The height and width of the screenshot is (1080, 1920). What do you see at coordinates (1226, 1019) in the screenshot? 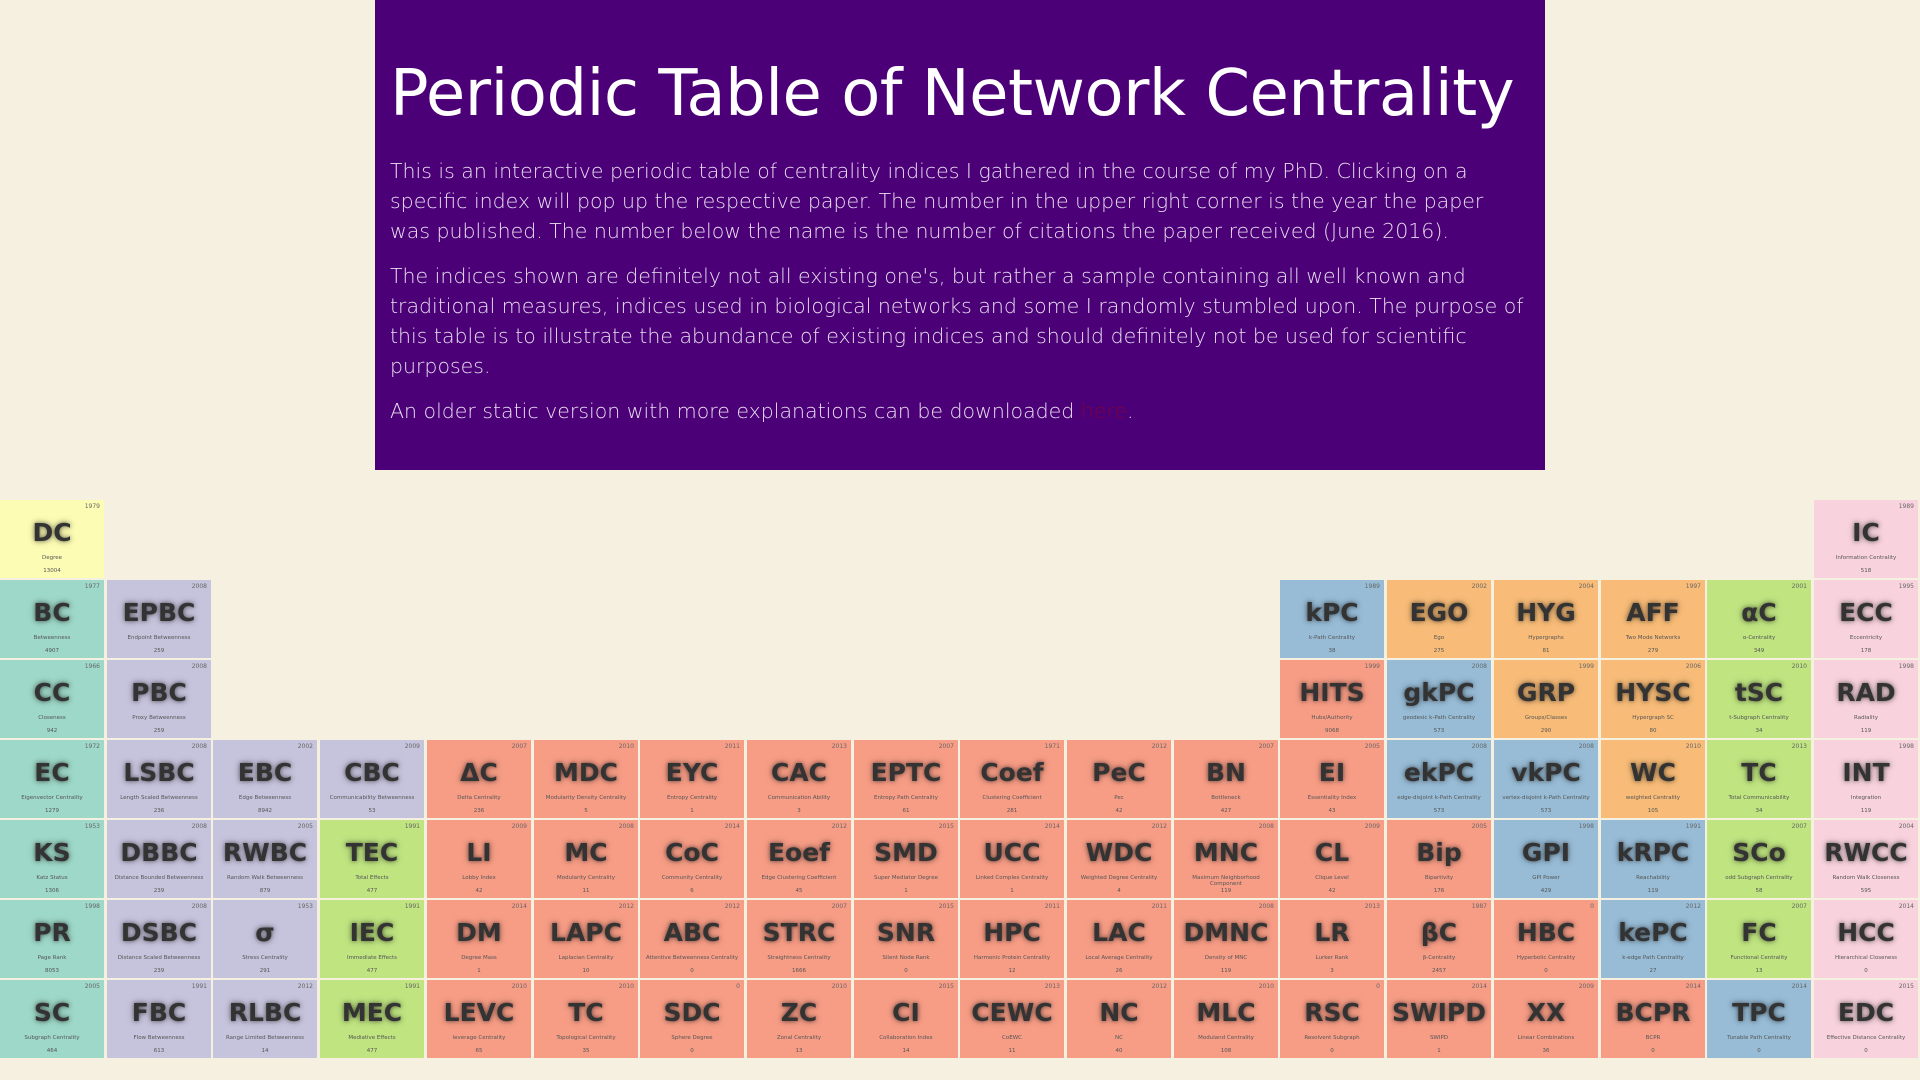
I see `element-mlc-cell: 2010 MLC Moduland Centrality 108` at bounding box center [1226, 1019].